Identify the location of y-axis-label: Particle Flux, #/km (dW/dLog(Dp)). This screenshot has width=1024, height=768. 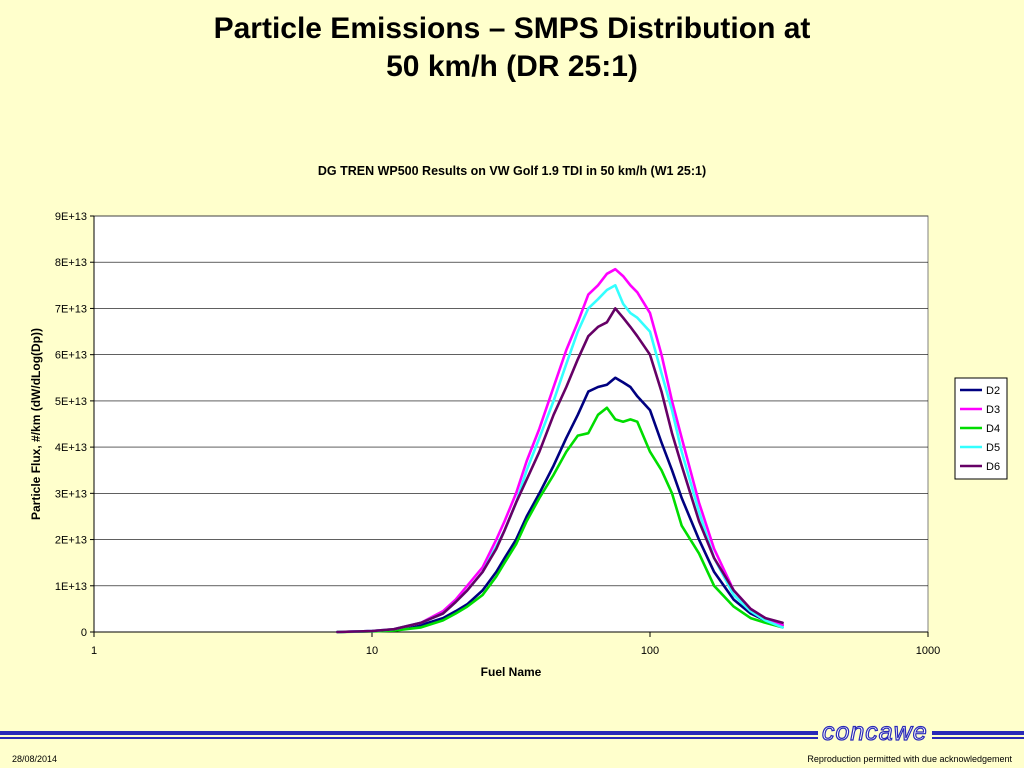
(36, 424).